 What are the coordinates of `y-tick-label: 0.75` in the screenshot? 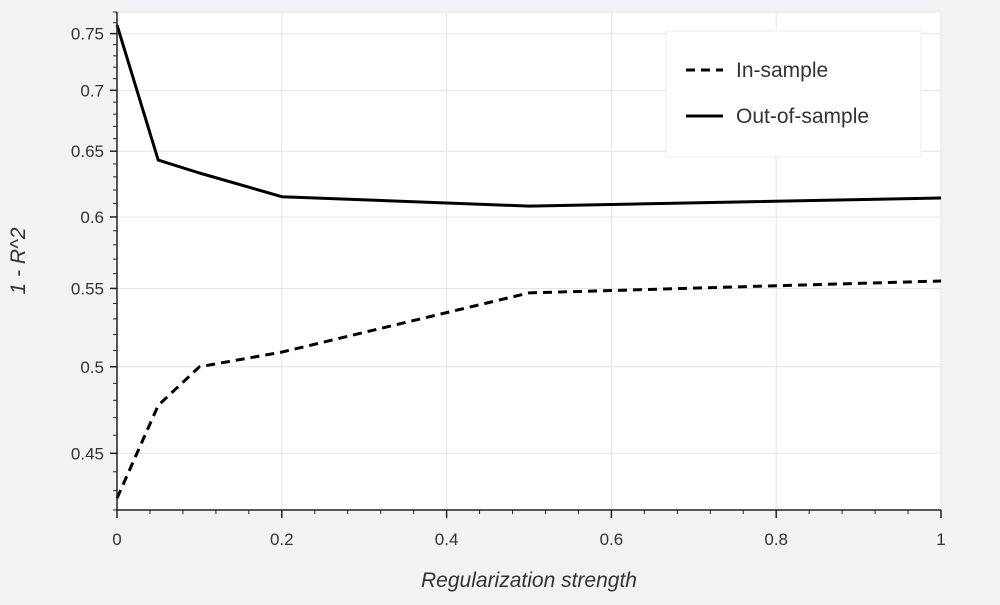 It's located at (87, 34).